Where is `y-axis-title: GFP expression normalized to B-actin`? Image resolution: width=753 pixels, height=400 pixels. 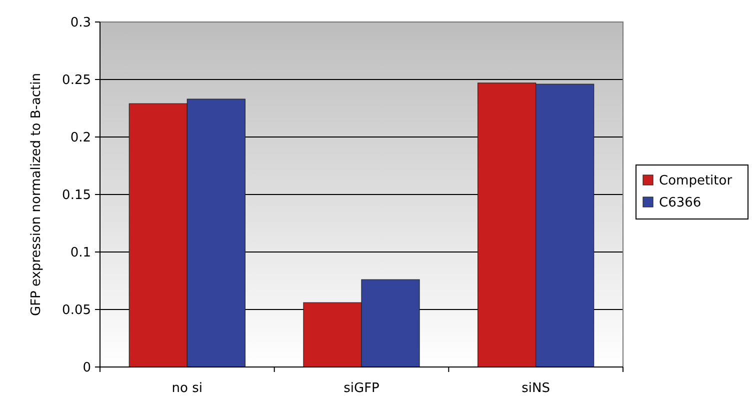 y-axis-title: GFP expression normalized to B-actin is located at coordinates (36, 194).